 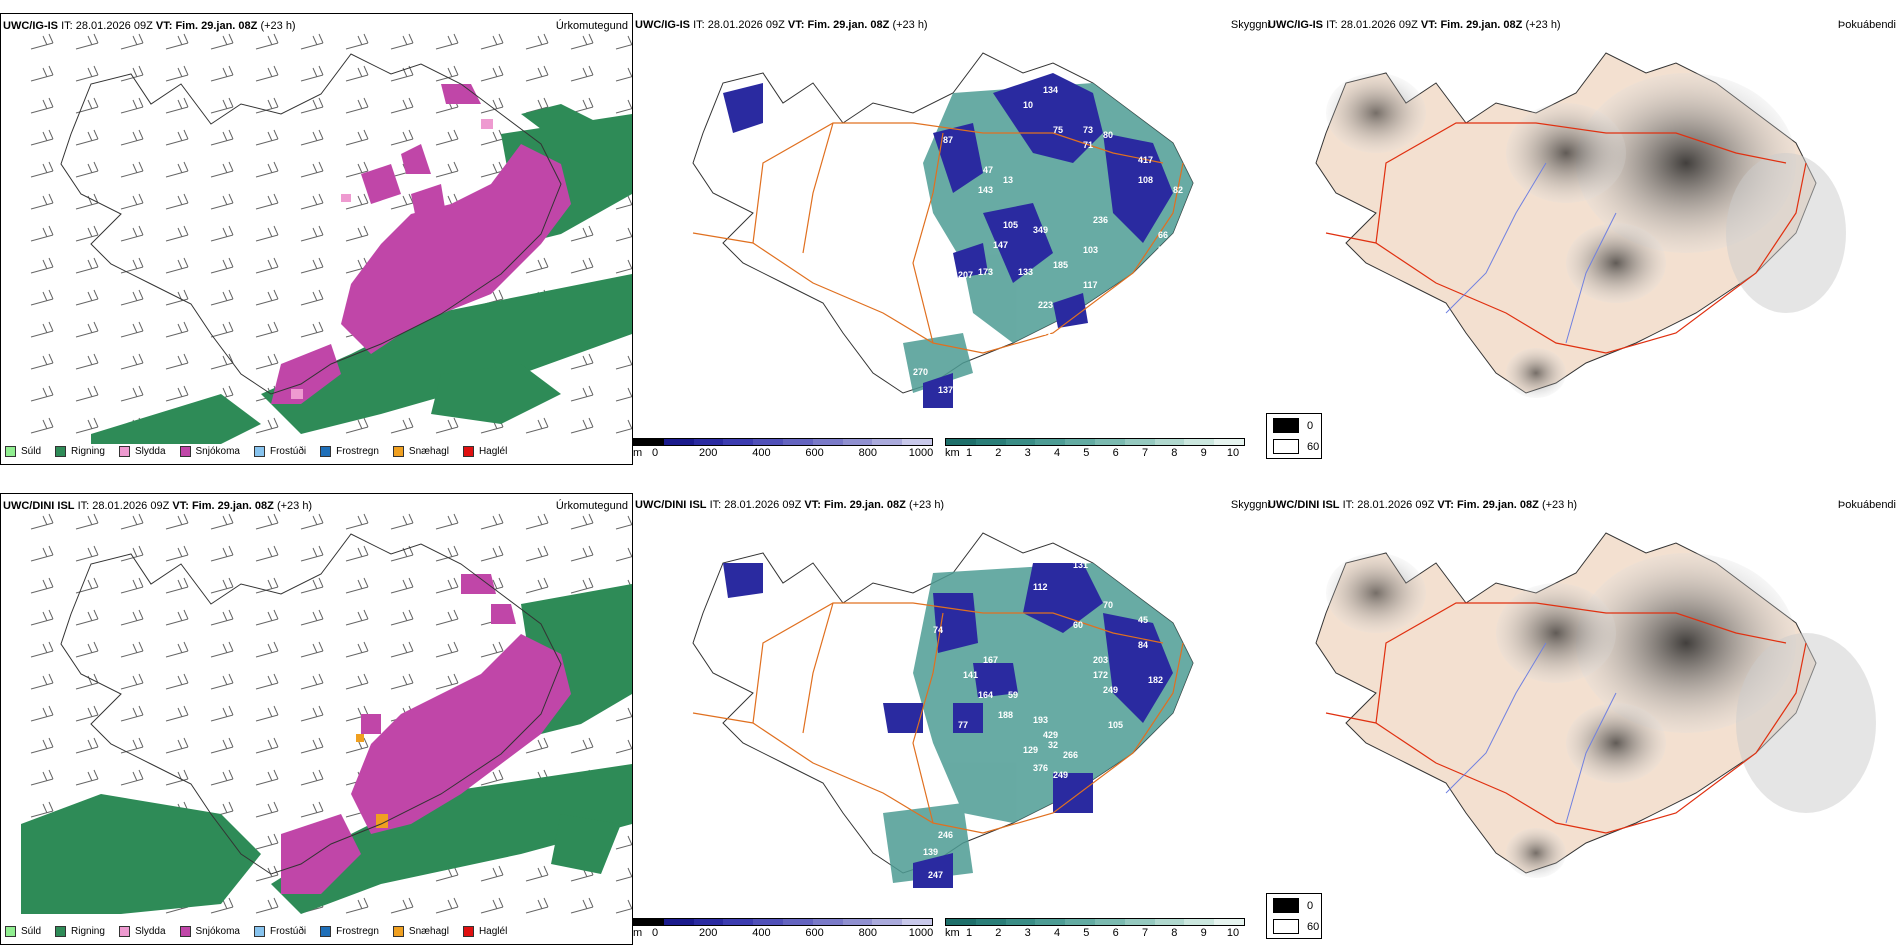 I want to click on colorbar-unit: km, so click(x=952, y=933).